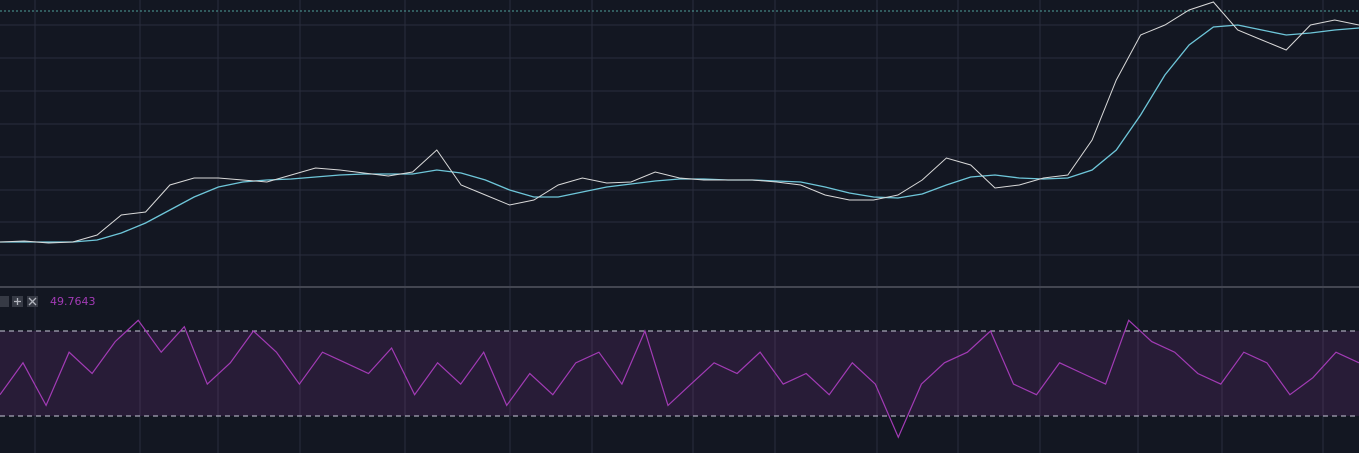 This screenshot has height=453, width=1359. What do you see at coordinates (4, 301) in the screenshot?
I see `button` at bounding box center [4, 301].